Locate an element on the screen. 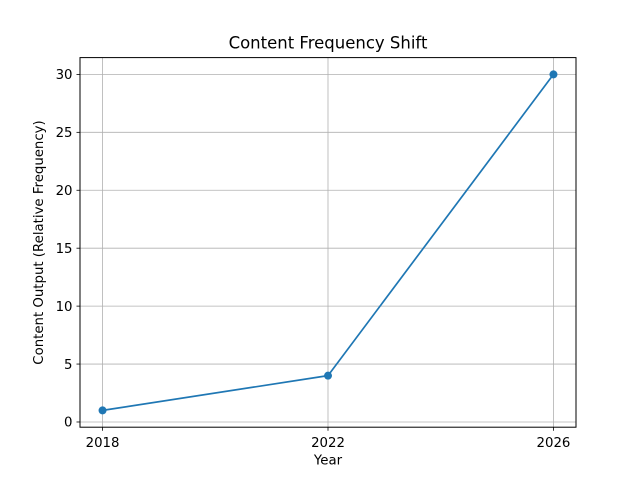 The width and height of the screenshot is (640, 480). y-axis-label: Content Output (Relative Frequency) is located at coordinates (39, 242).